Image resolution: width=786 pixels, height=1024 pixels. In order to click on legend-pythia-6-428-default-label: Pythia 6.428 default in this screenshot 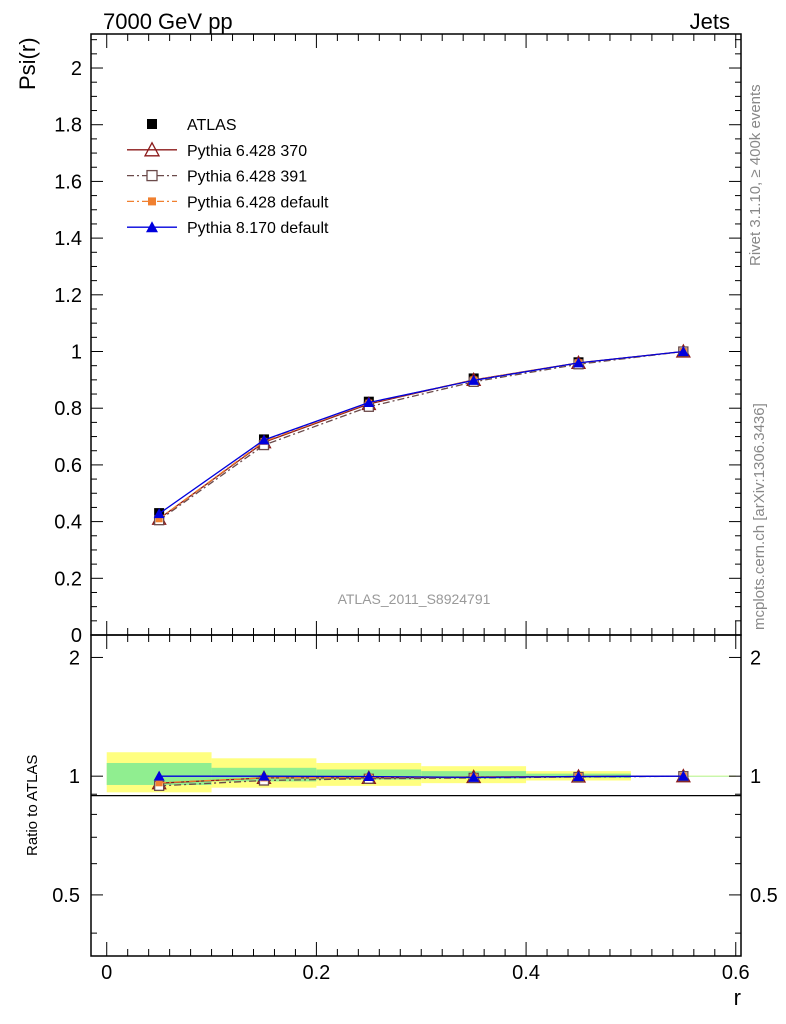, I will do `click(258, 202)`.